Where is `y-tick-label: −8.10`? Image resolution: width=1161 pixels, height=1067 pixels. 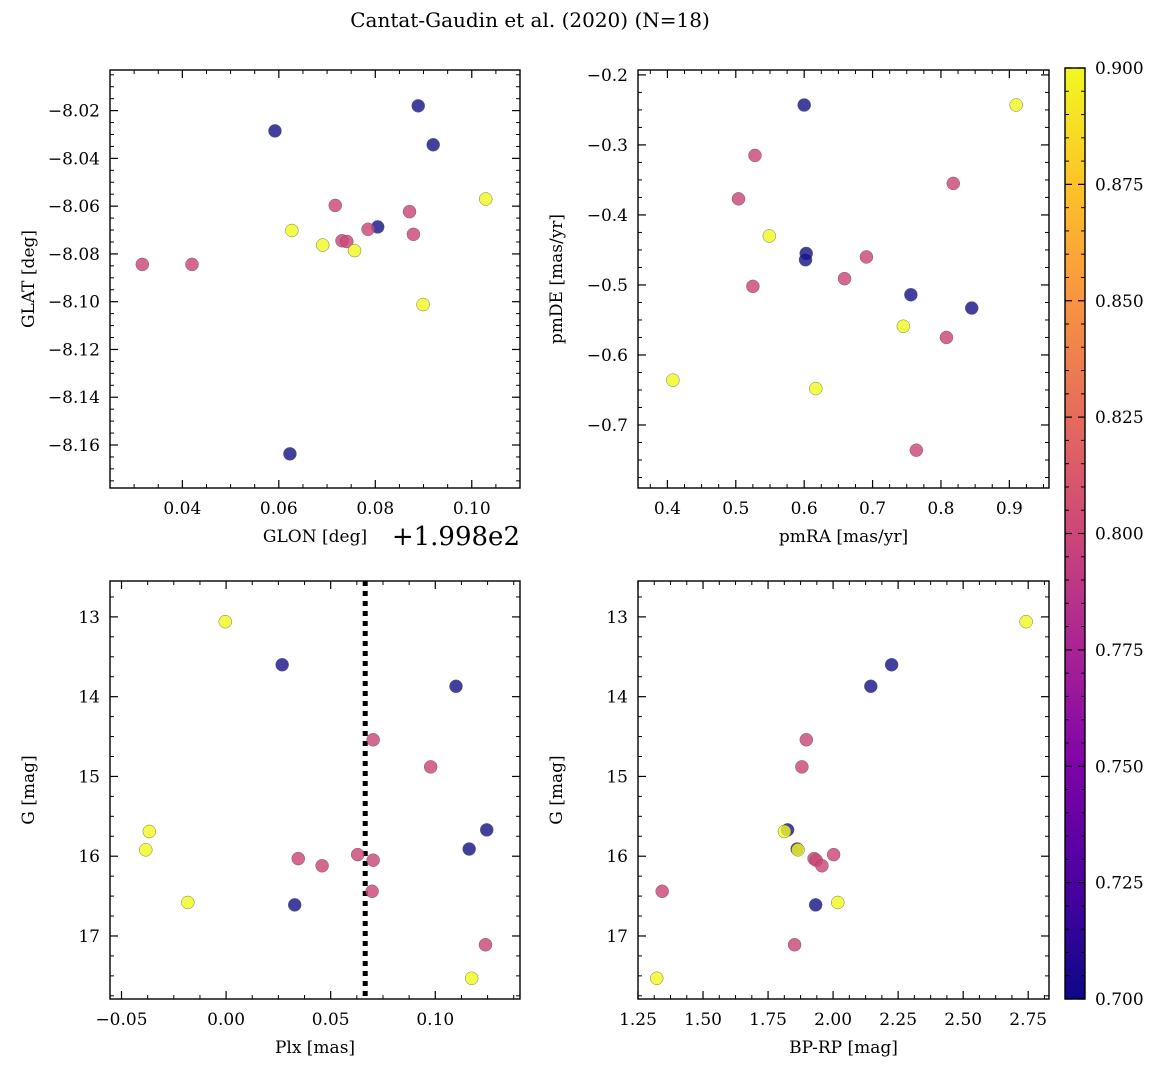
y-tick-label: −8.10 is located at coordinates (74, 303).